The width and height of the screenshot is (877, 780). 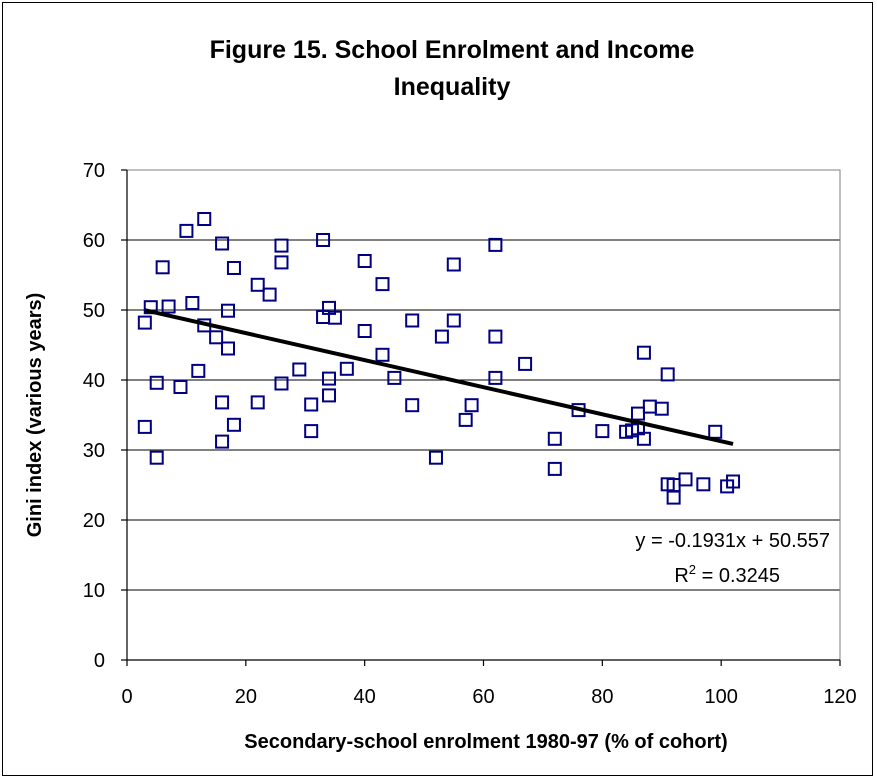 What do you see at coordinates (94, 591) in the screenshot?
I see `y-tick-label: 10` at bounding box center [94, 591].